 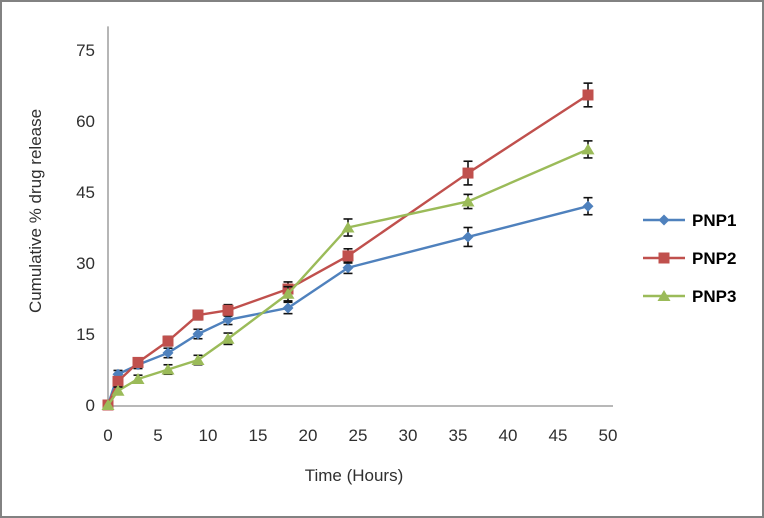 What do you see at coordinates (85, 192) in the screenshot?
I see `y-tick-label: 45` at bounding box center [85, 192].